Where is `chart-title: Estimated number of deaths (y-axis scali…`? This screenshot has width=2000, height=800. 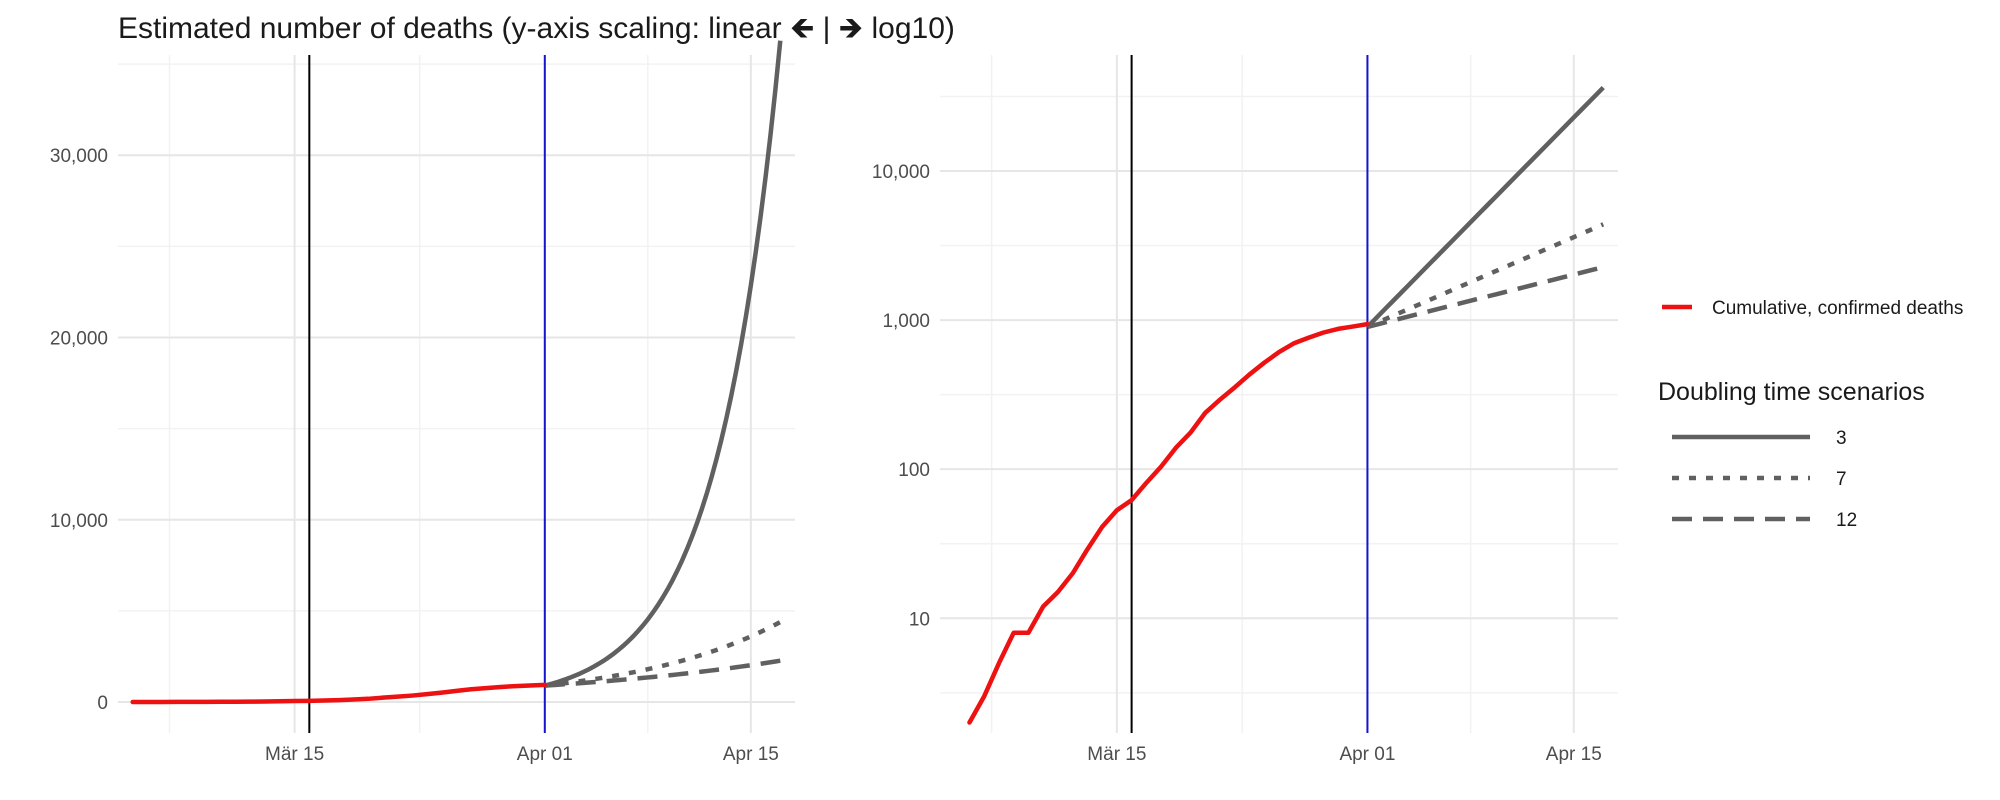 chart-title: Estimated number of deaths (y-axis scali… is located at coordinates (536, 28).